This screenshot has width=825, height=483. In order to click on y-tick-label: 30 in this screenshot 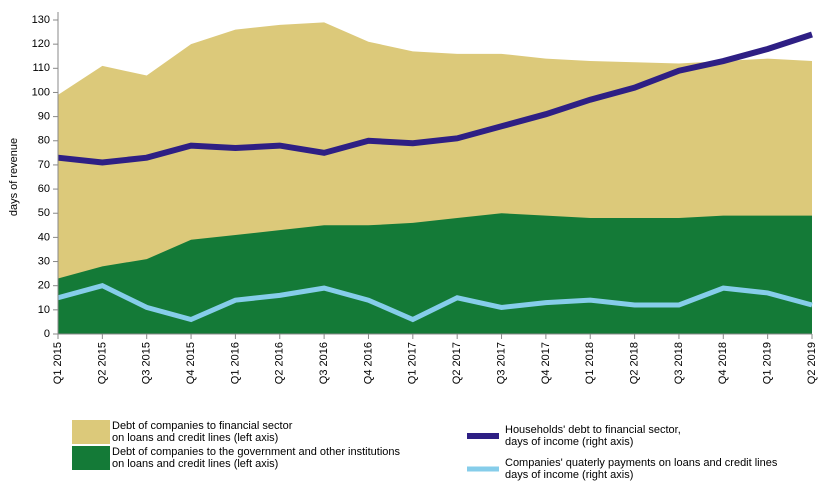, I will do `click(44, 261)`.